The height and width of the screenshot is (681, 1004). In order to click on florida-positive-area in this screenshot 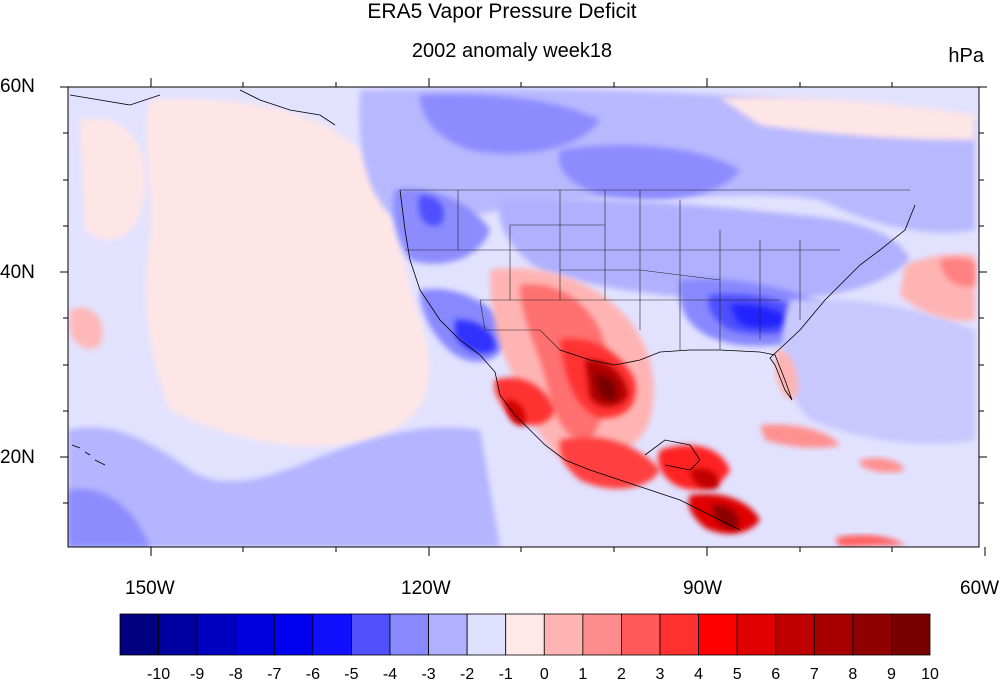, I will do `click(786, 374)`.